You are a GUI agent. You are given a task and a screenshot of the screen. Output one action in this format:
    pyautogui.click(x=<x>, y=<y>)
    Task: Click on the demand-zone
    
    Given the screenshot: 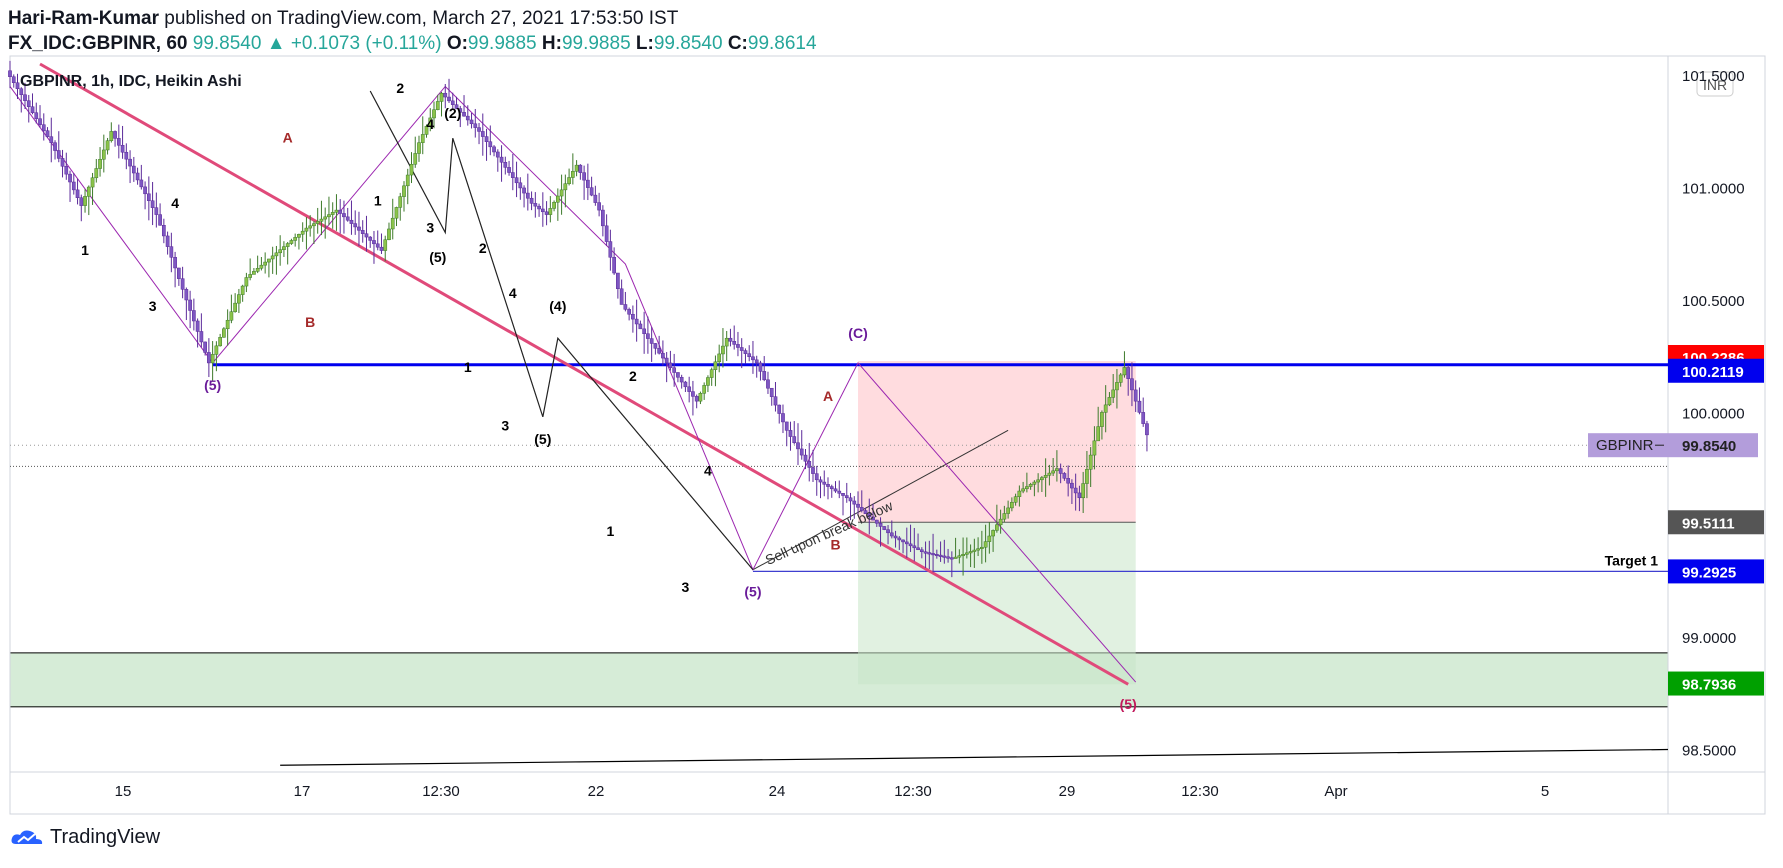 What is the action you would take?
    pyautogui.click(x=839, y=680)
    